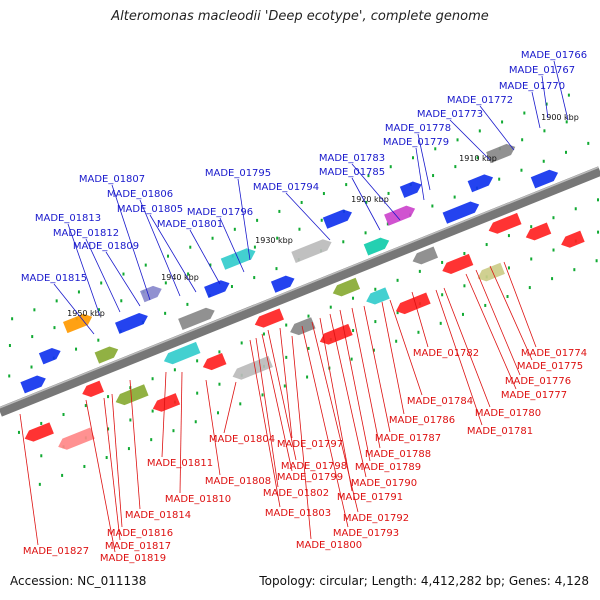 Image resolution: width=600 pixels, height=600 pixels. I want to click on forward-gene-label: MADE_01783, so click(352, 158).